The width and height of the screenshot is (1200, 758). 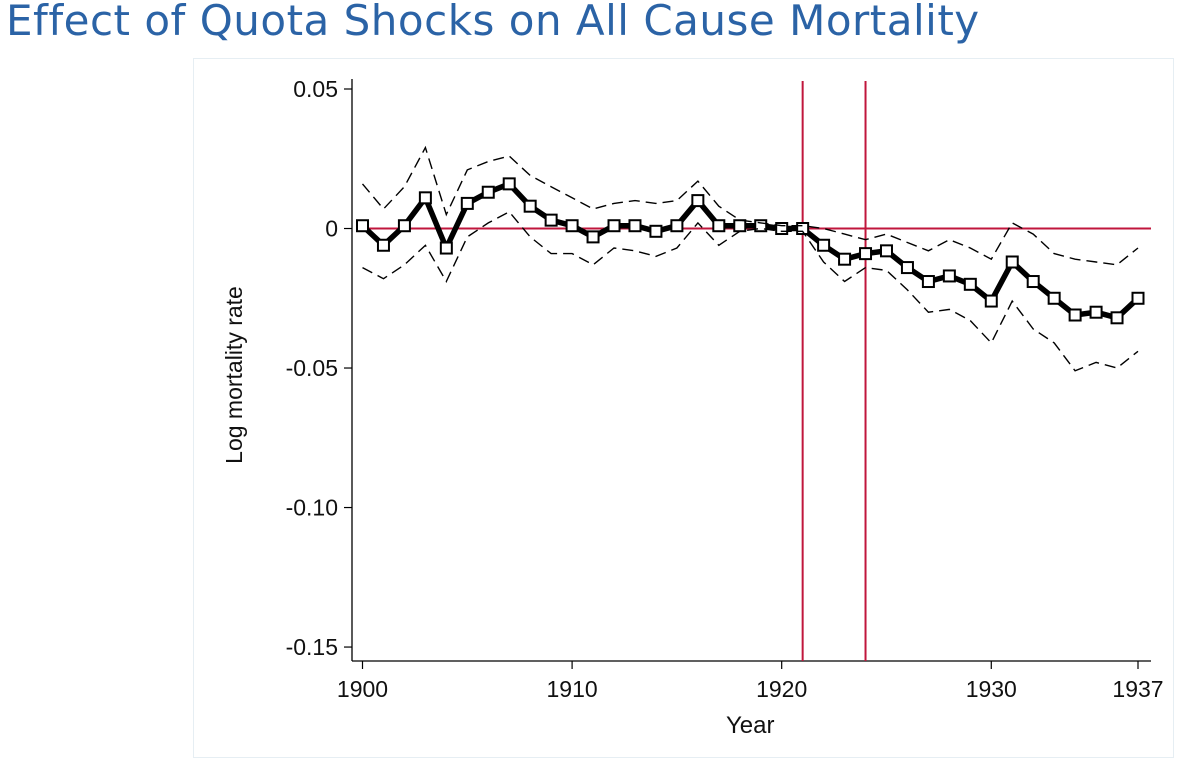 What do you see at coordinates (593, 237) in the screenshot?
I see `estimate-point-1911` at bounding box center [593, 237].